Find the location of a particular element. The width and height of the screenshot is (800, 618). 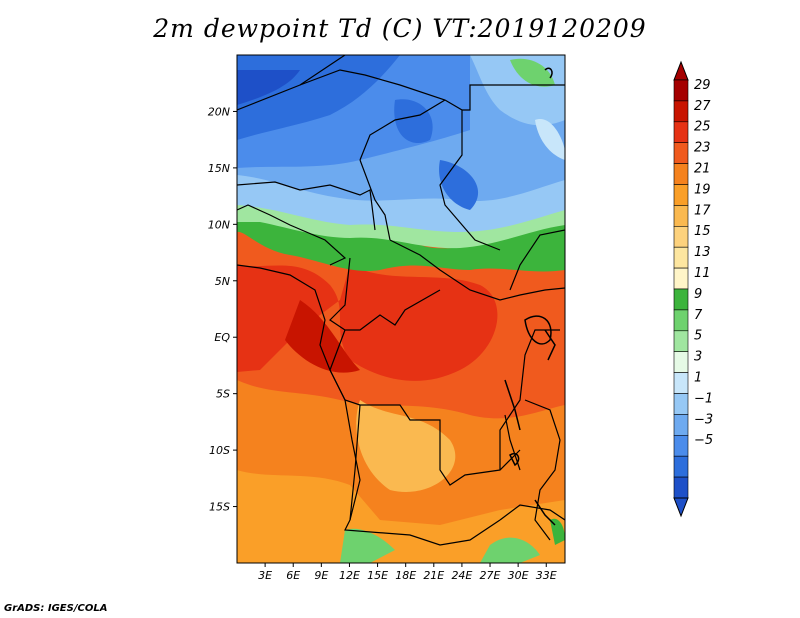

colorbar: 29 27 25 23 21 19 17 15 13 11 9 7 5 3 1 −1 −3 −5 is located at coordinates (693, 289).